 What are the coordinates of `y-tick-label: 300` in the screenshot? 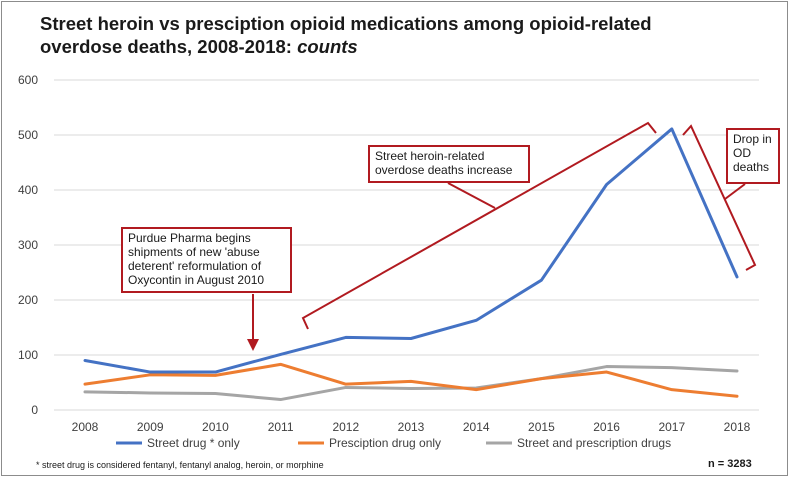 It's located at (28, 245).